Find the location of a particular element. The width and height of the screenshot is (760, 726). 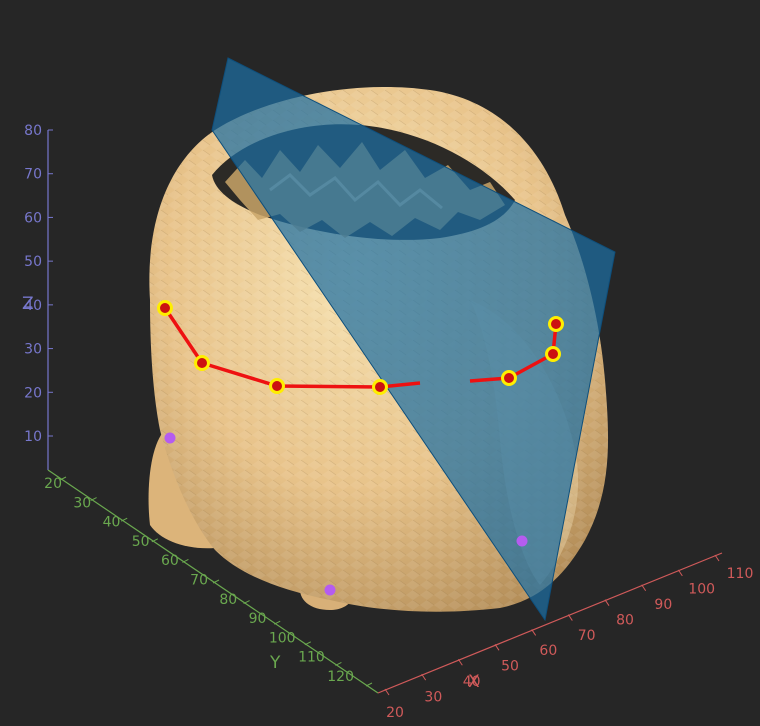

x-tick-label: 80 is located at coordinates (625, 620).